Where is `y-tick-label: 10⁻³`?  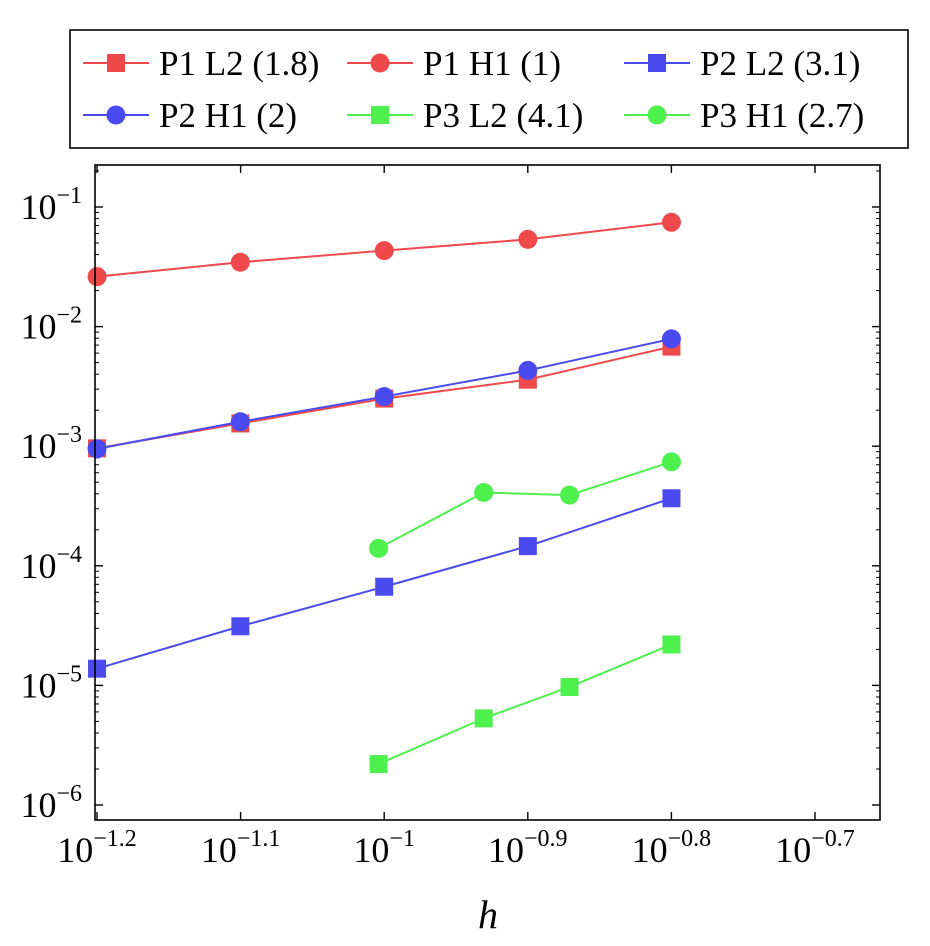 y-tick-label: 10⁻³ is located at coordinates (51, 444).